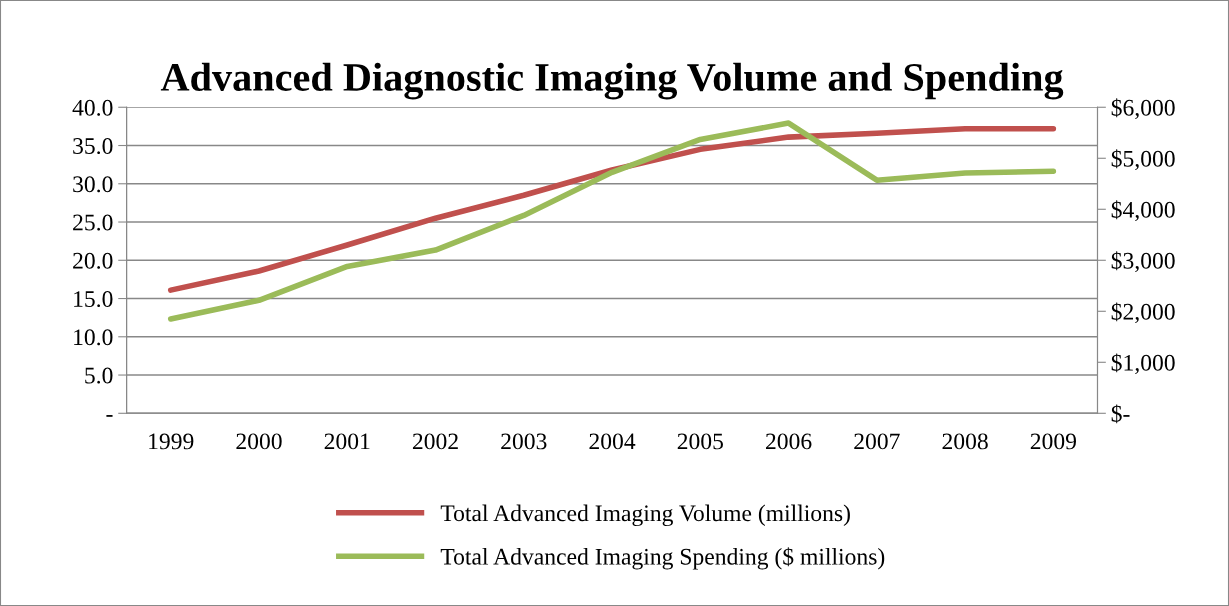 This screenshot has height=606, width=1229. What do you see at coordinates (1143, 211) in the screenshot?
I see `y2-tick-label: $4,000` at bounding box center [1143, 211].